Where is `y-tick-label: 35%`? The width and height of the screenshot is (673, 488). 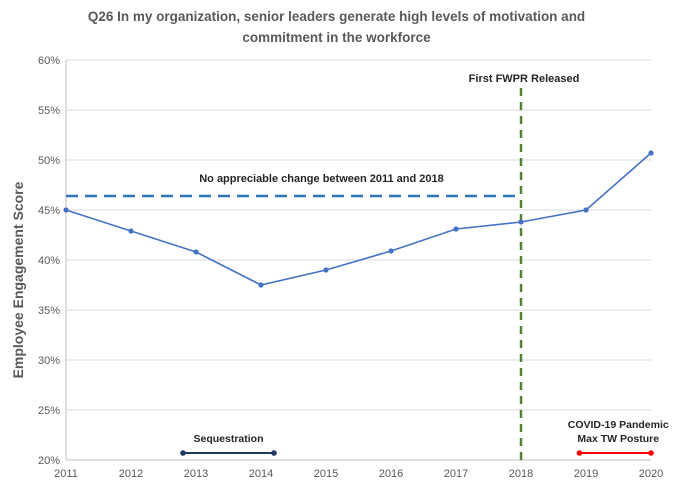
y-tick-label: 35% is located at coordinates (49, 311).